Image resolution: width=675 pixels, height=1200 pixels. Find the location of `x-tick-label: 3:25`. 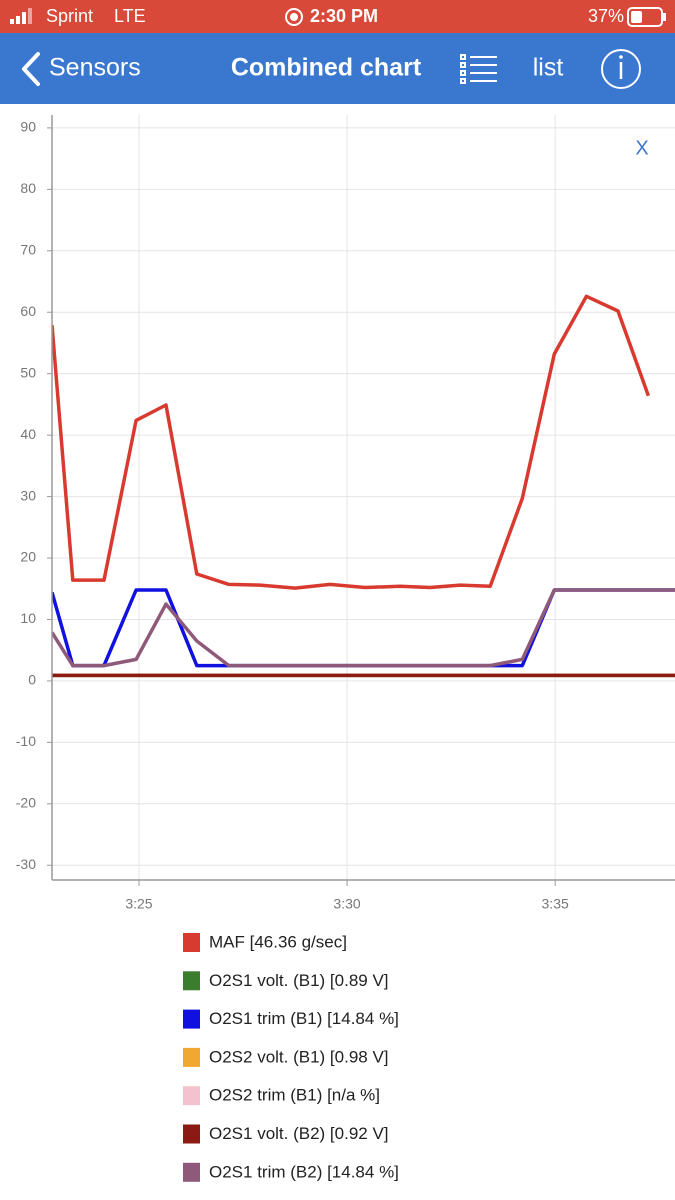

x-tick-label: 3:25 is located at coordinates (138, 904).